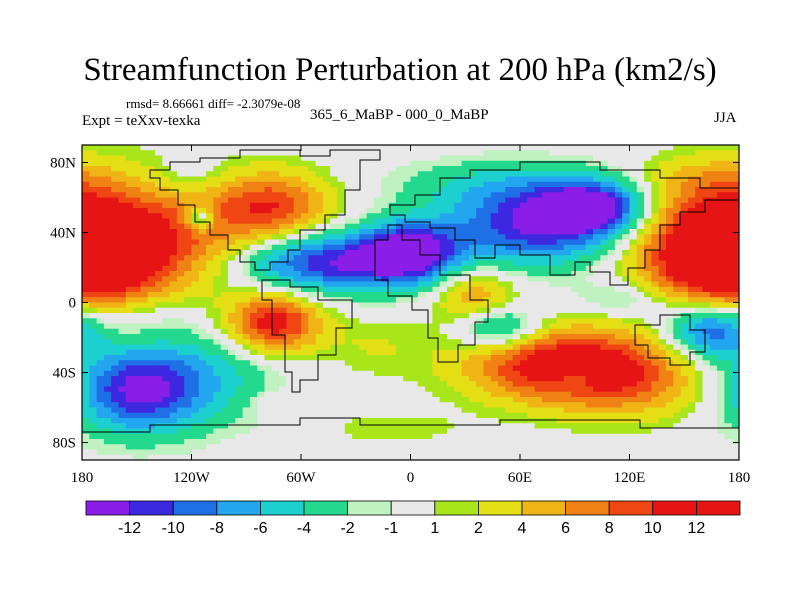  I want to click on field-cell-1971, so click(677, 258).